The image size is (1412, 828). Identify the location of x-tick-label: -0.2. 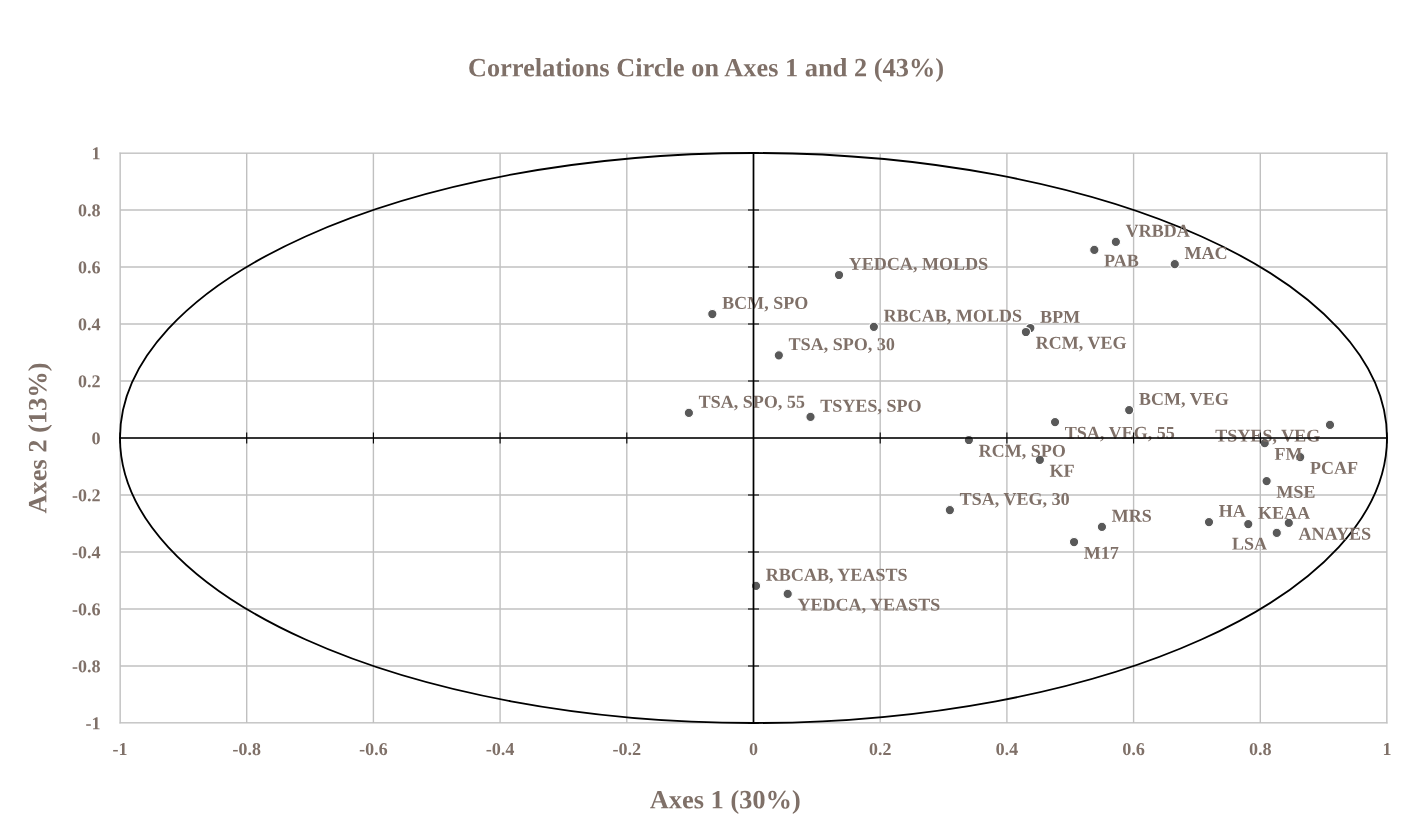
(627, 749).